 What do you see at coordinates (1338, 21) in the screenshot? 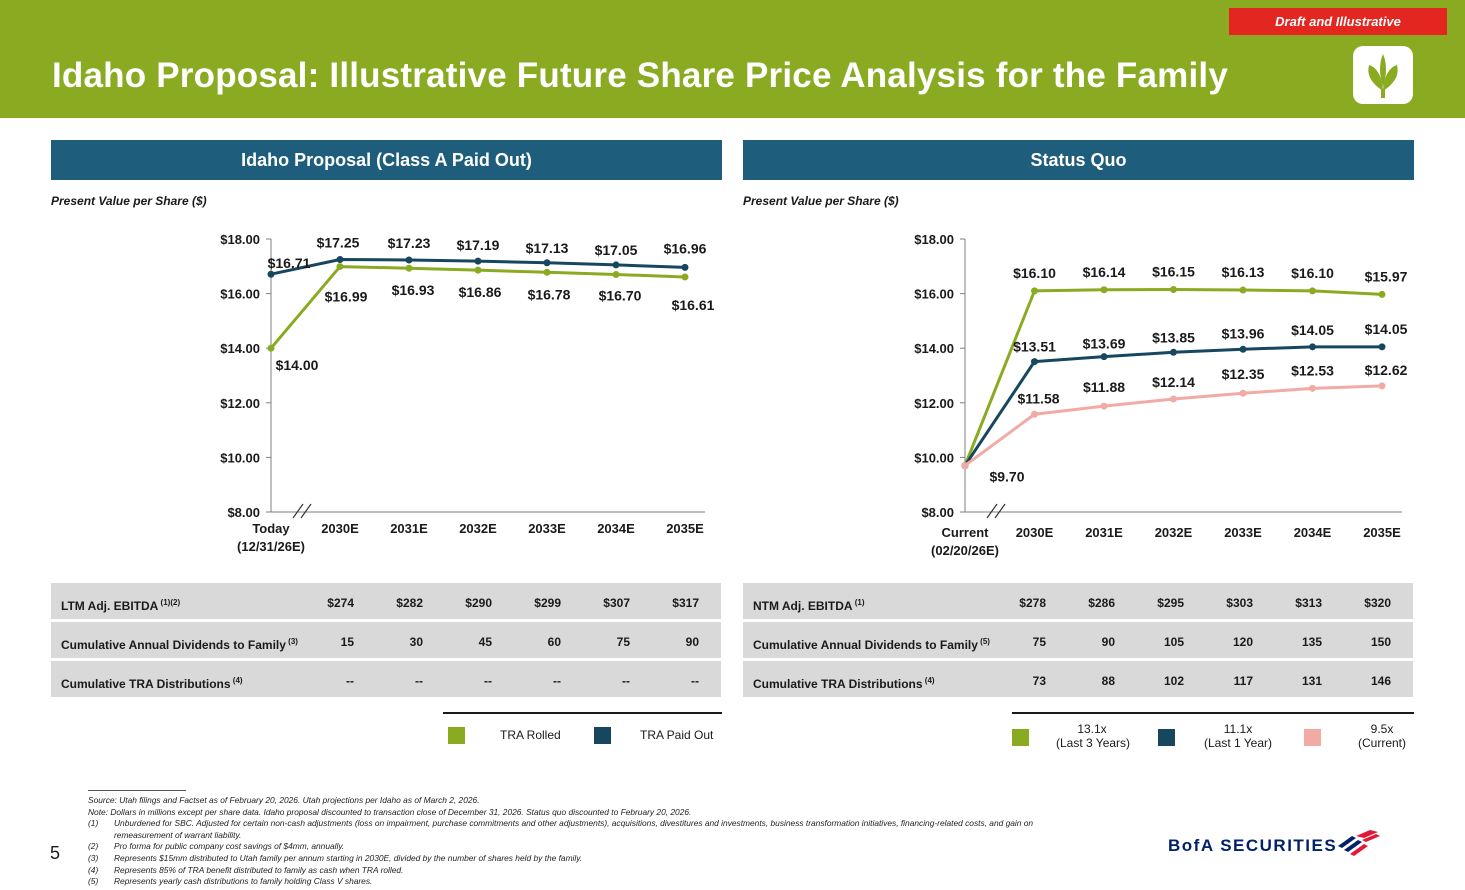
I see `draft-badge: Draft and Illustrative` at bounding box center [1338, 21].